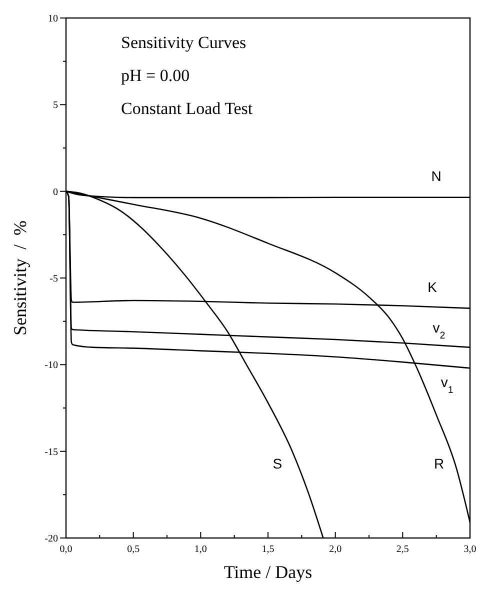 Image resolution: width=492 pixels, height=596 pixels. I want to click on annotation: Constant Load Test, so click(187, 108).